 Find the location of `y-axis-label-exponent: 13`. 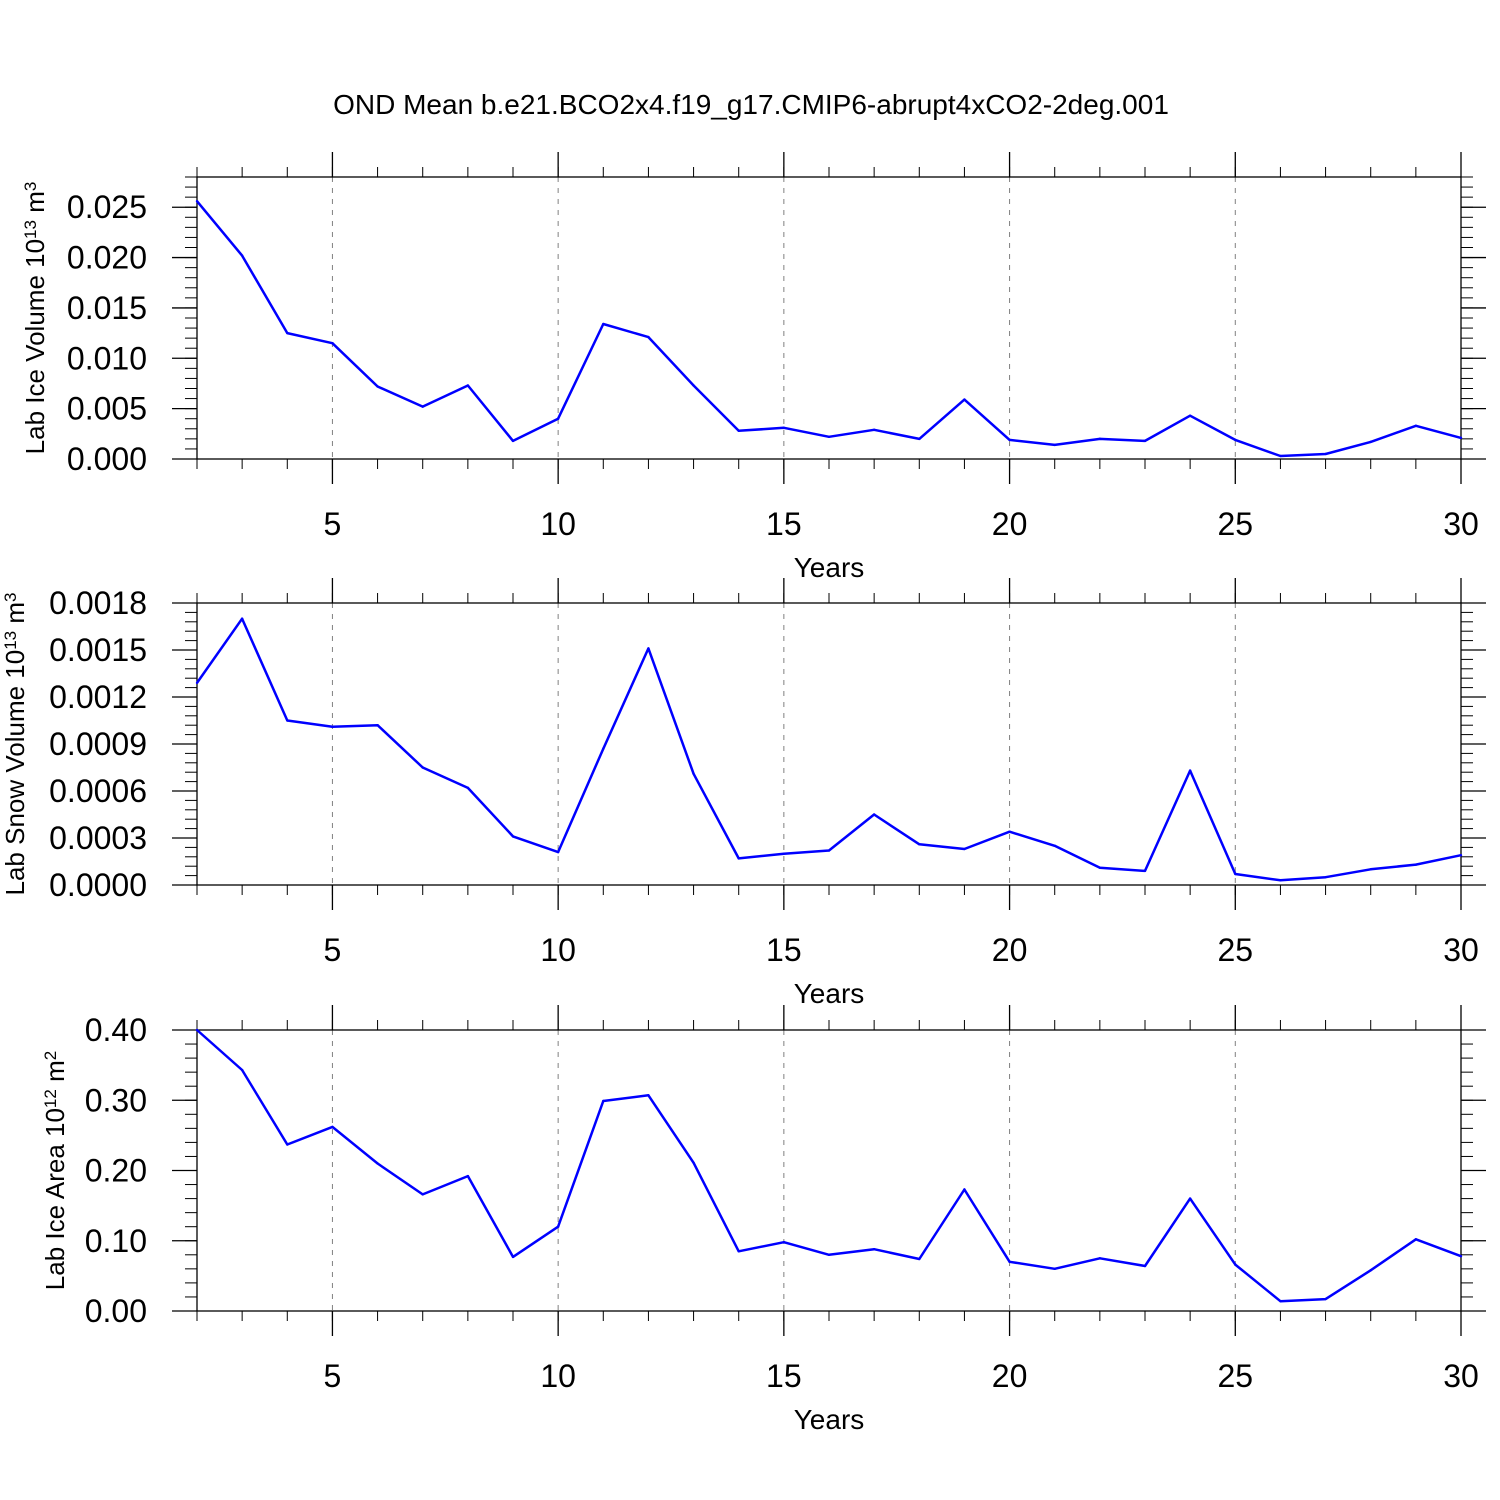

y-axis-label-exponent: 13 is located at coordinates (30, 229).